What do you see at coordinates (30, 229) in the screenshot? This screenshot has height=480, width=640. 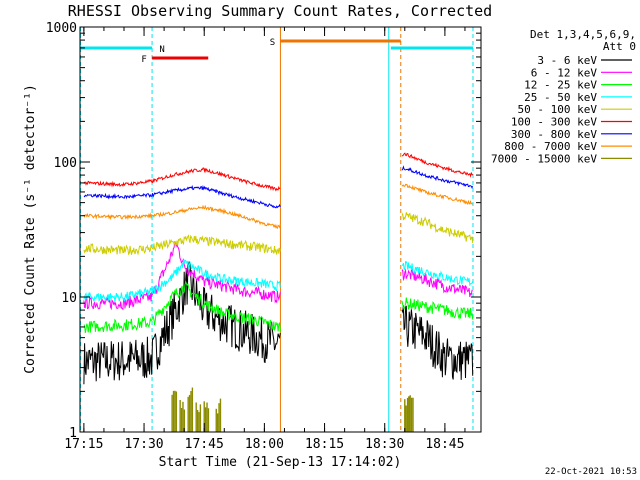 I see `y-axis-label: Corrected Count Rate (s⁻¹ detector⁻¹)` at bounding box center [30, 229].